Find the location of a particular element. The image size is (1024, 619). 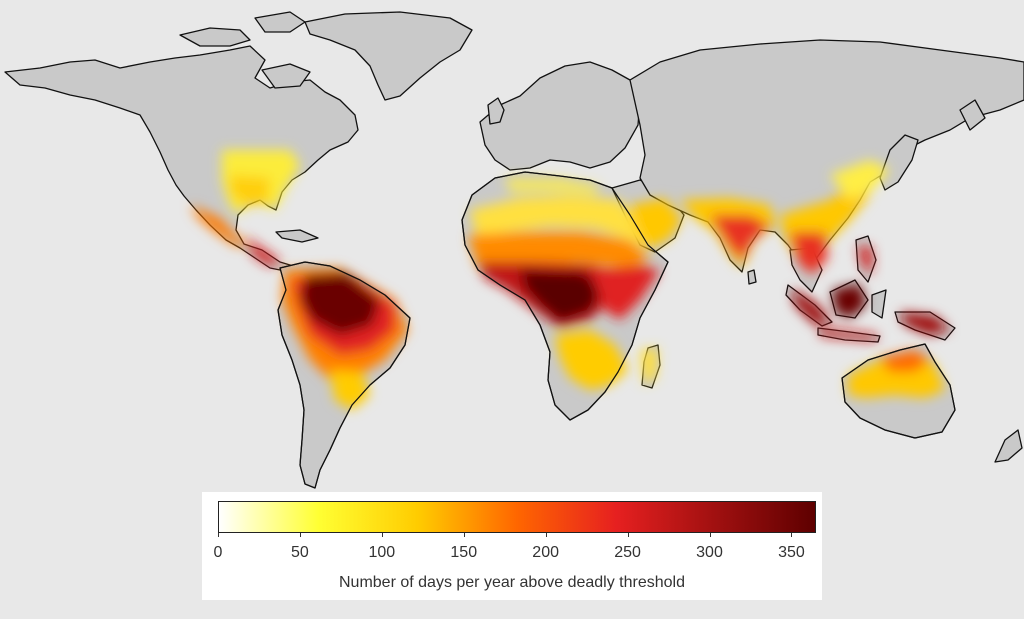

colorbar-tick-label: 150 is located at coordinates (464, 552).